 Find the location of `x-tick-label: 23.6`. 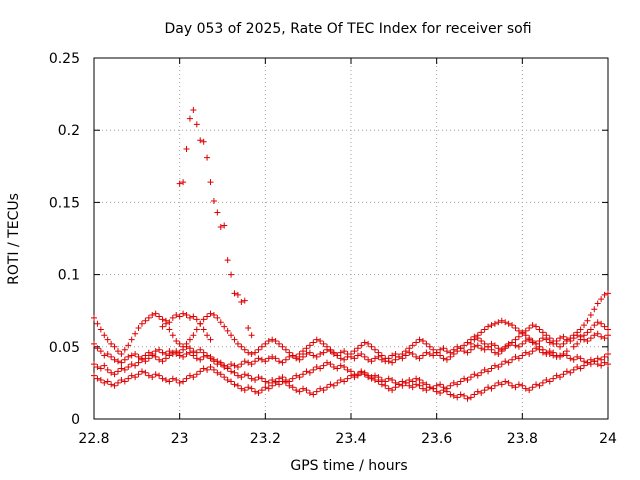

x-tick-label: 23.6 is located at coordinates (436, 439).